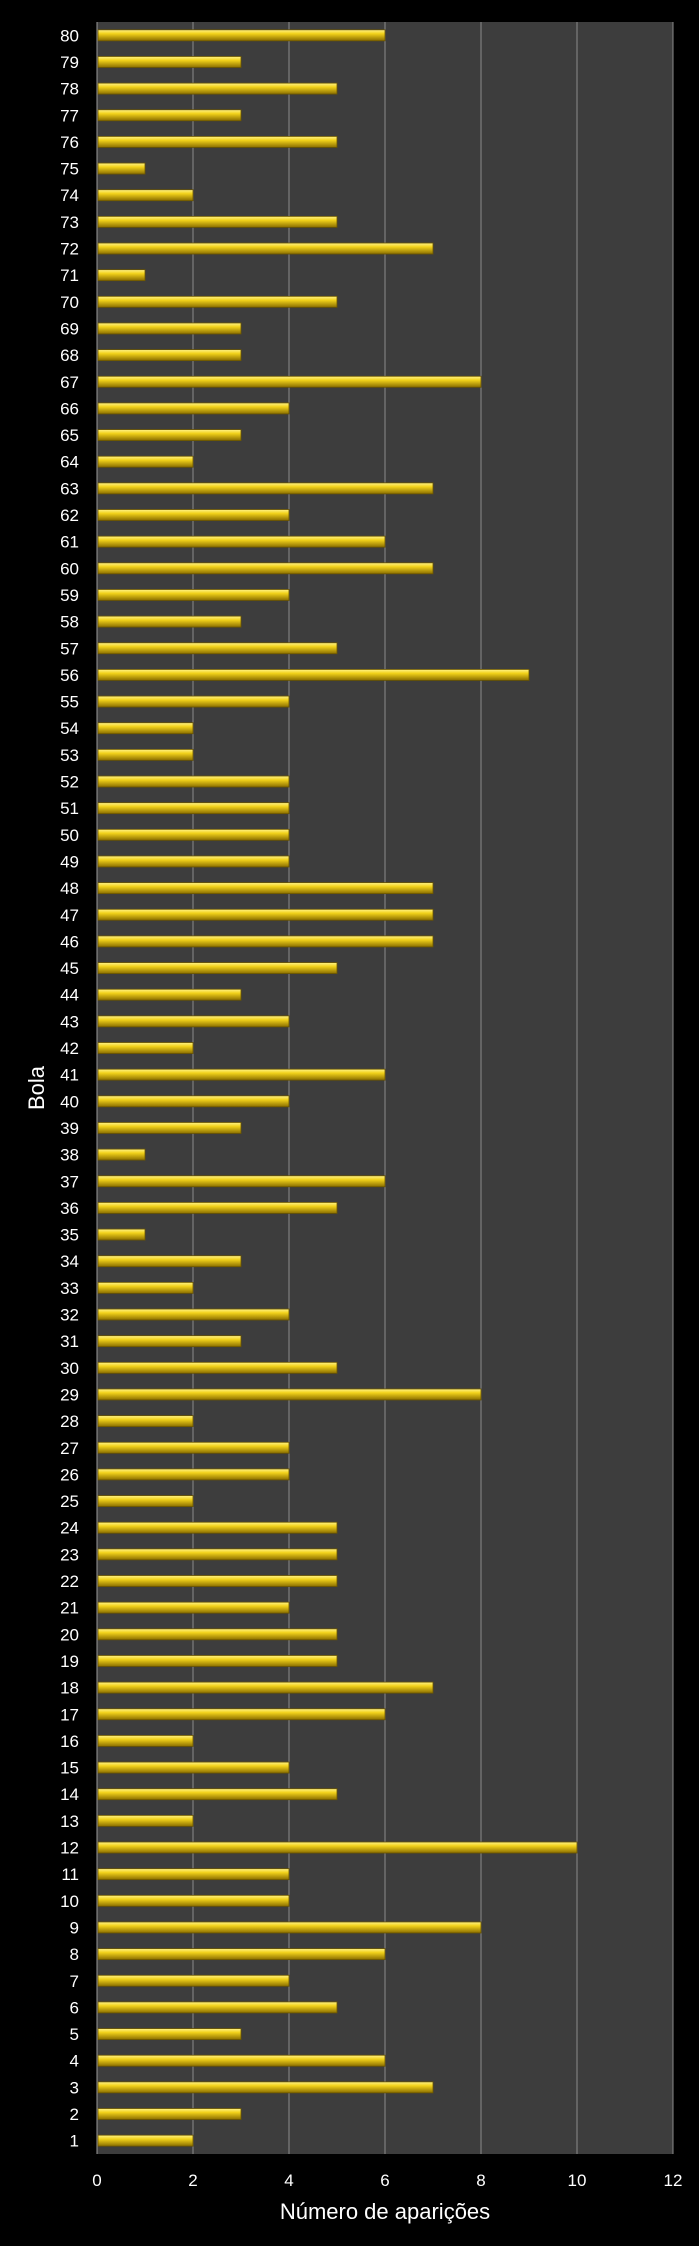 The image size is (699, 2246). What do you see at coordinates (69, 1128) in the screenshot?
I see `y-tick-label: 39` at bounding box center [69, 1128].